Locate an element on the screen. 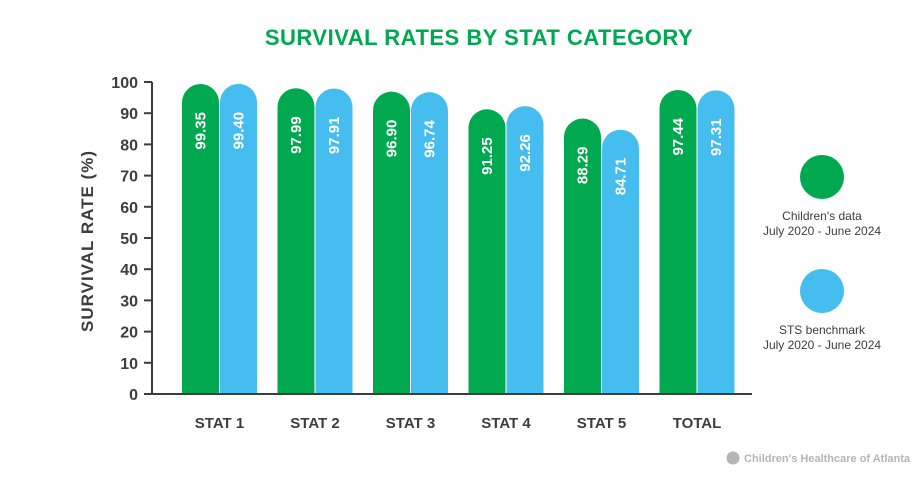  branding-text: Children's Healthcare of Atlanta is located at coordinates (827, 459).